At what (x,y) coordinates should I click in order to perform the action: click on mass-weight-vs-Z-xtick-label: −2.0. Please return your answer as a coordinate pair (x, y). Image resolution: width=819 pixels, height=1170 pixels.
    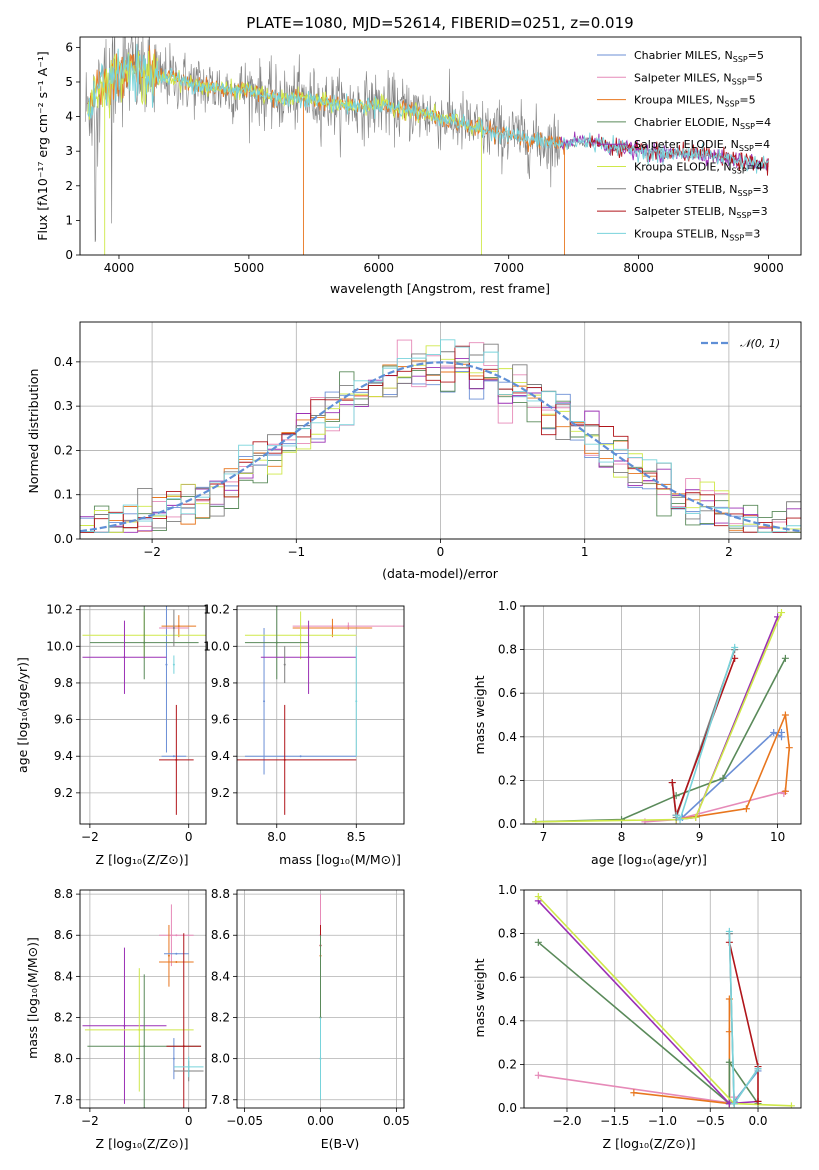
    Looking at the image, I should click on (566, 1121).